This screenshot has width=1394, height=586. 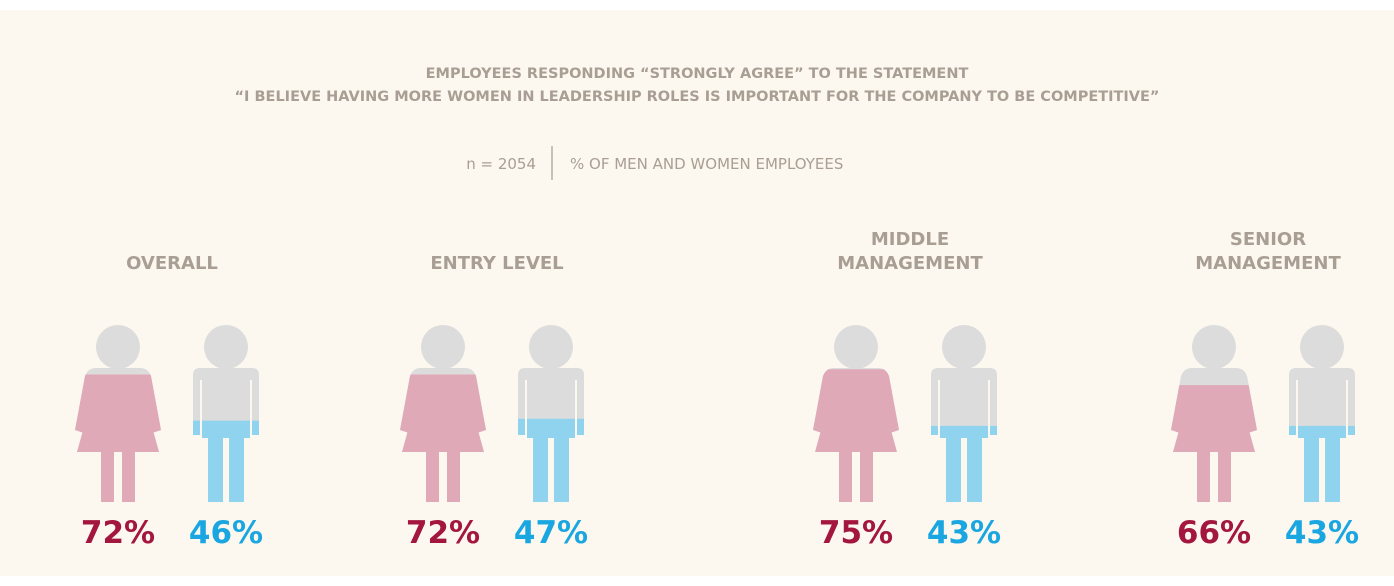 What do you see at coordinates (1214, 533) in the screenshot?
I see `value-label: 66%` at bounding box center [1214, 533].